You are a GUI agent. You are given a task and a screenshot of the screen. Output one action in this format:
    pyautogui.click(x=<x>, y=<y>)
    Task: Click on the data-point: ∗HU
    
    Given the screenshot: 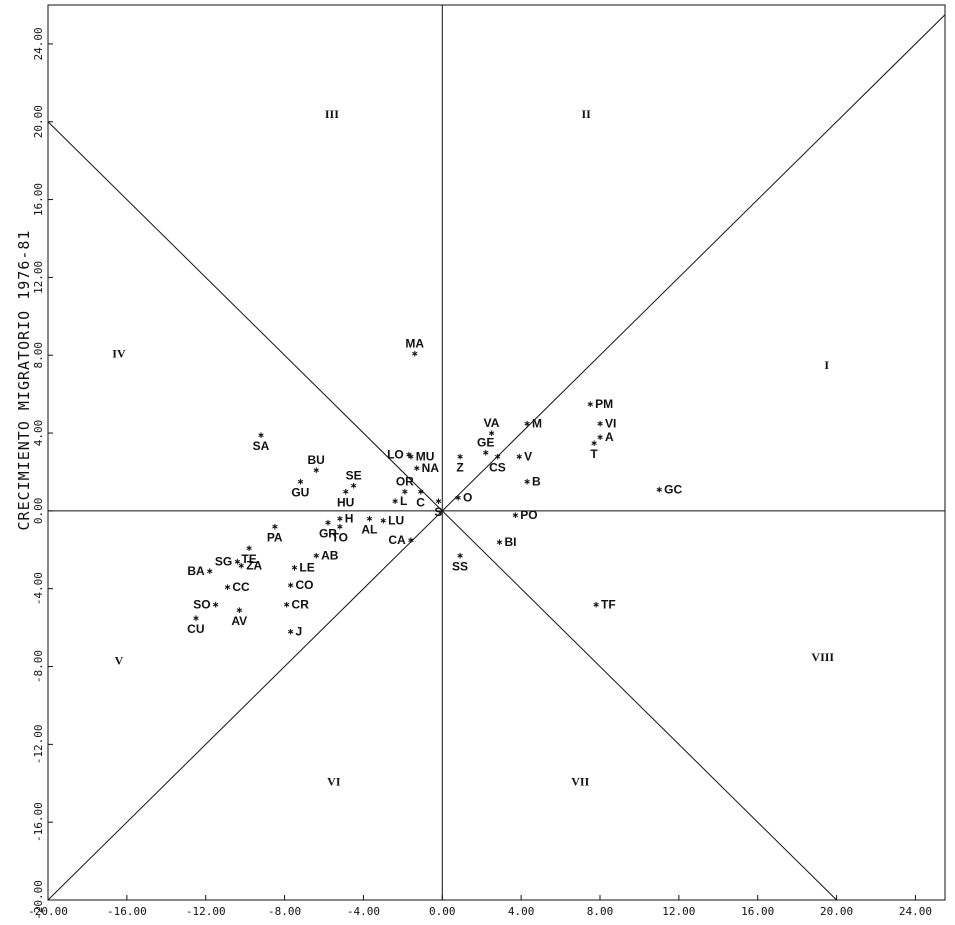 What is the action you would take?
    pyautogui.click(x=345, y=498)
    